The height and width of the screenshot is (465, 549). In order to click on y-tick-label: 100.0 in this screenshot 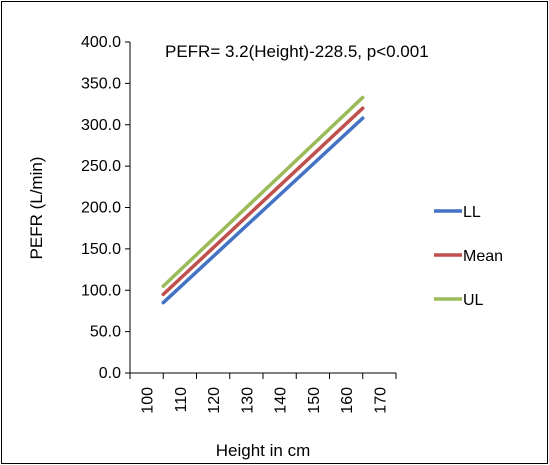, I will do `click(101, 290)`.